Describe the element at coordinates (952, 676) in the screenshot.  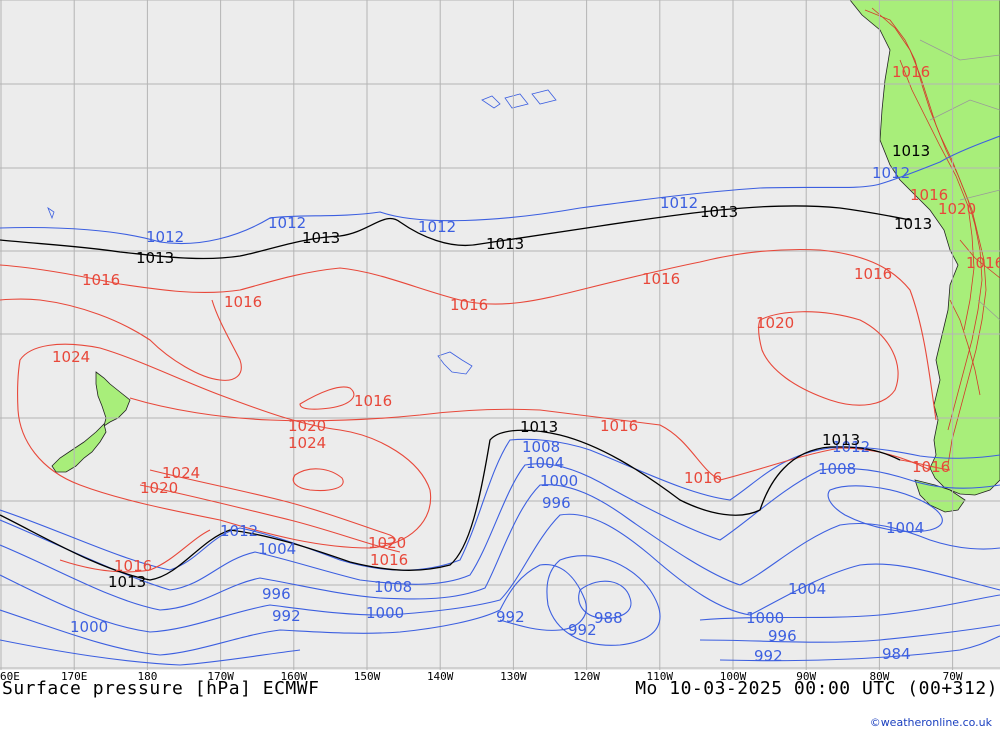
I see `longitude-label: 70W` at that location.